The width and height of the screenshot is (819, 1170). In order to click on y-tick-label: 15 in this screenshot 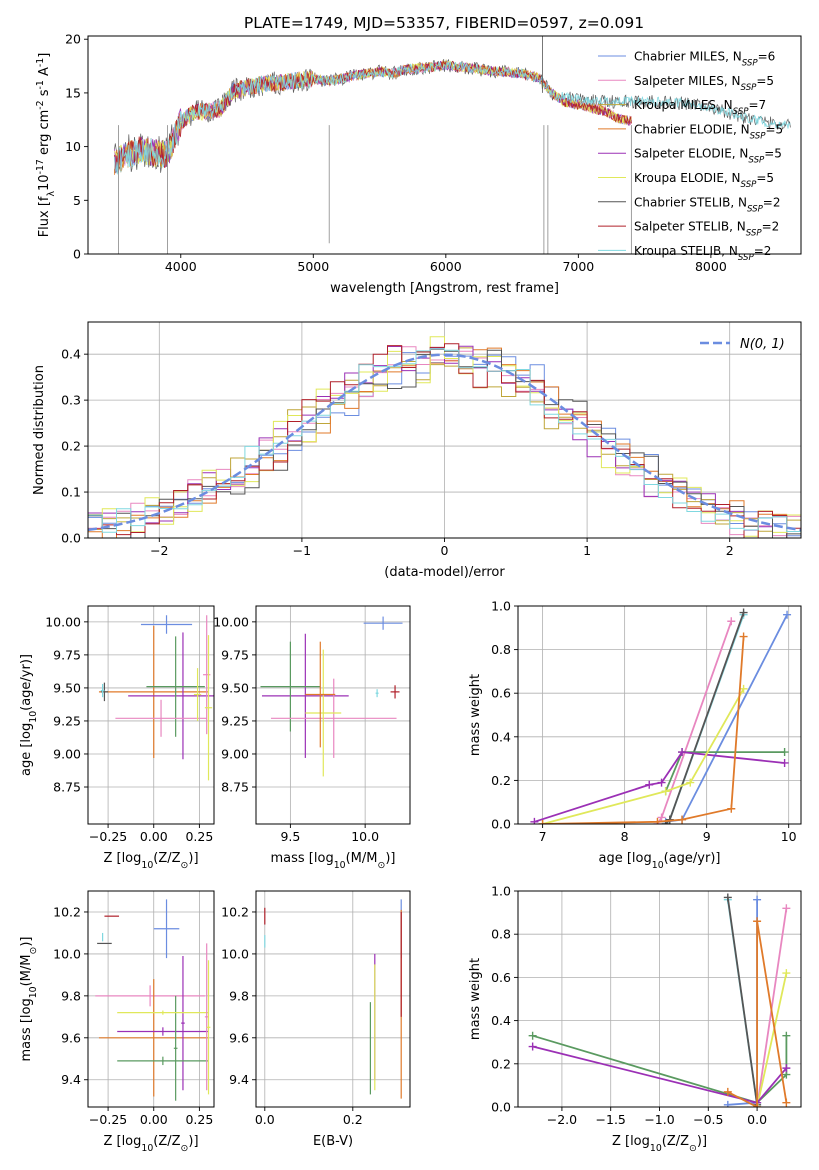, I will do `click(73, 92)`.